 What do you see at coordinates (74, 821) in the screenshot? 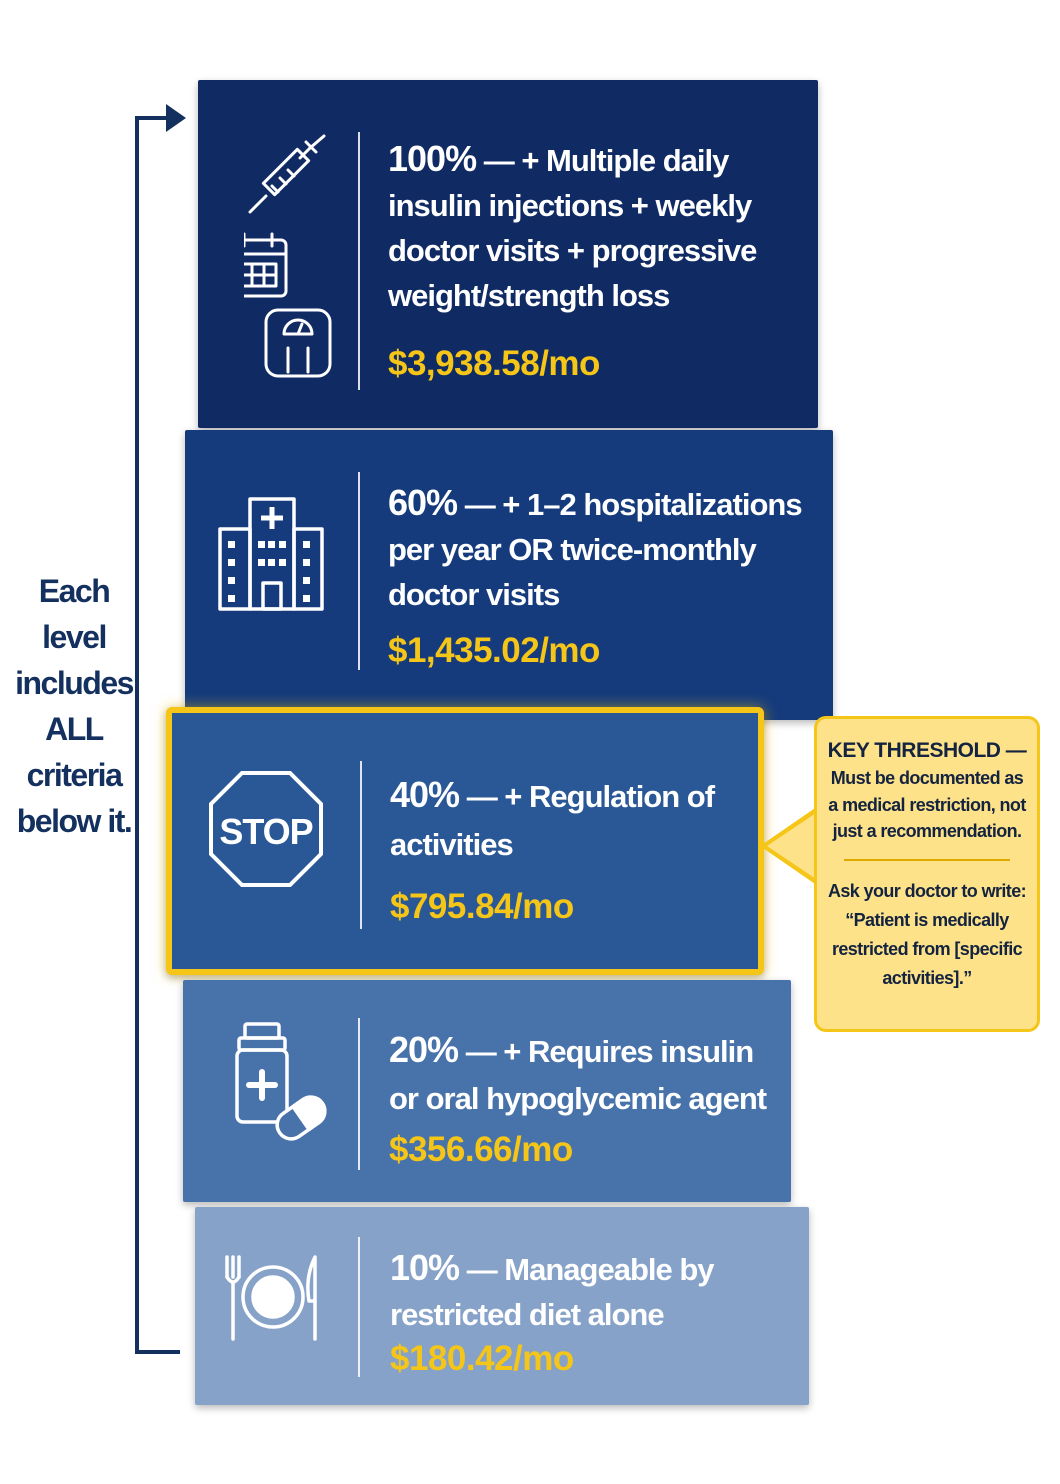
I see `side-note-line: below it.` at bounding box center [74, 821].